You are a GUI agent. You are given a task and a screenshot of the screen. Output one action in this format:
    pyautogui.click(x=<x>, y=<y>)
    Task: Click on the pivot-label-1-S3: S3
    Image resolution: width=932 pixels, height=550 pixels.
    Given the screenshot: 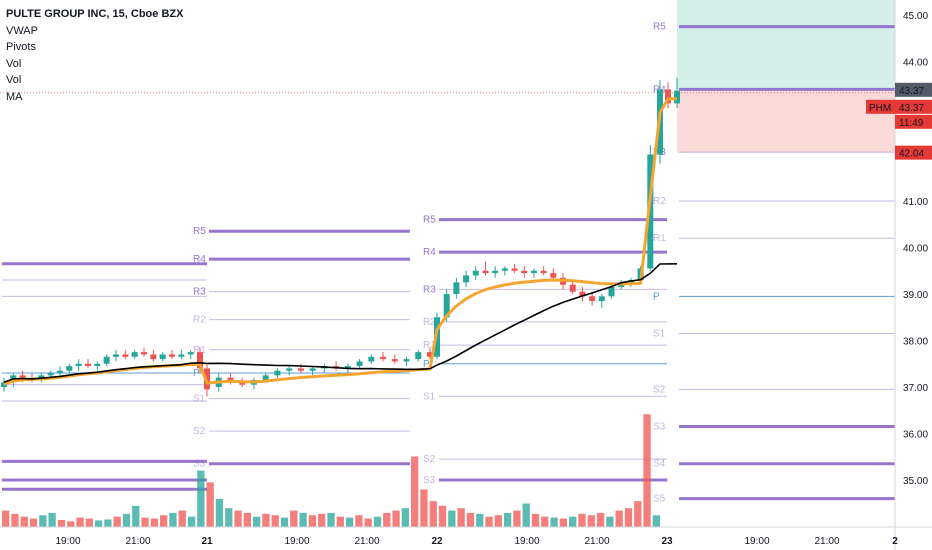 What is the action you would take?
    pyautogui.click(x=199, y=464)
    